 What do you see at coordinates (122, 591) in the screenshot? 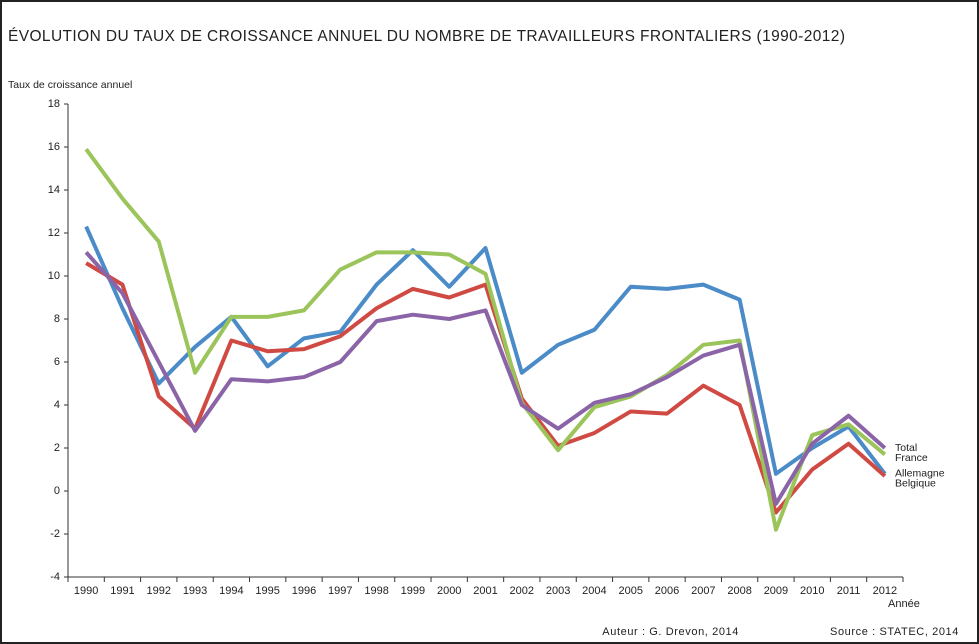
I see `x-tick-label: 1991` at bounding box center [122, 591].